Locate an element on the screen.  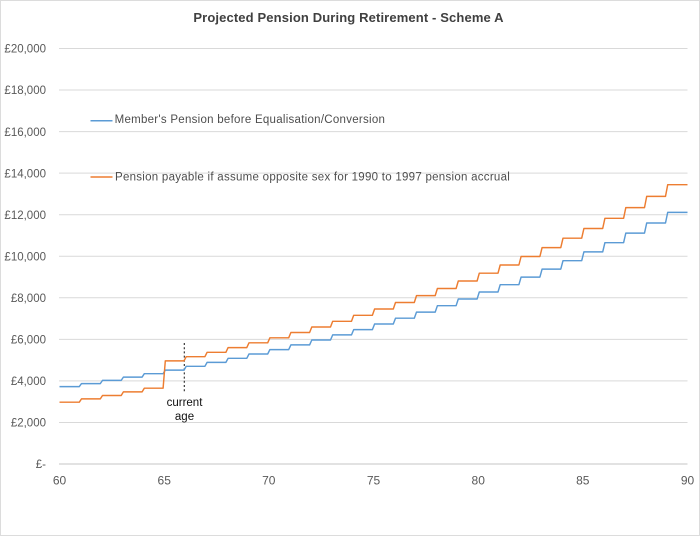
svg-text: £6,000 is located at coordinates (28, 341).